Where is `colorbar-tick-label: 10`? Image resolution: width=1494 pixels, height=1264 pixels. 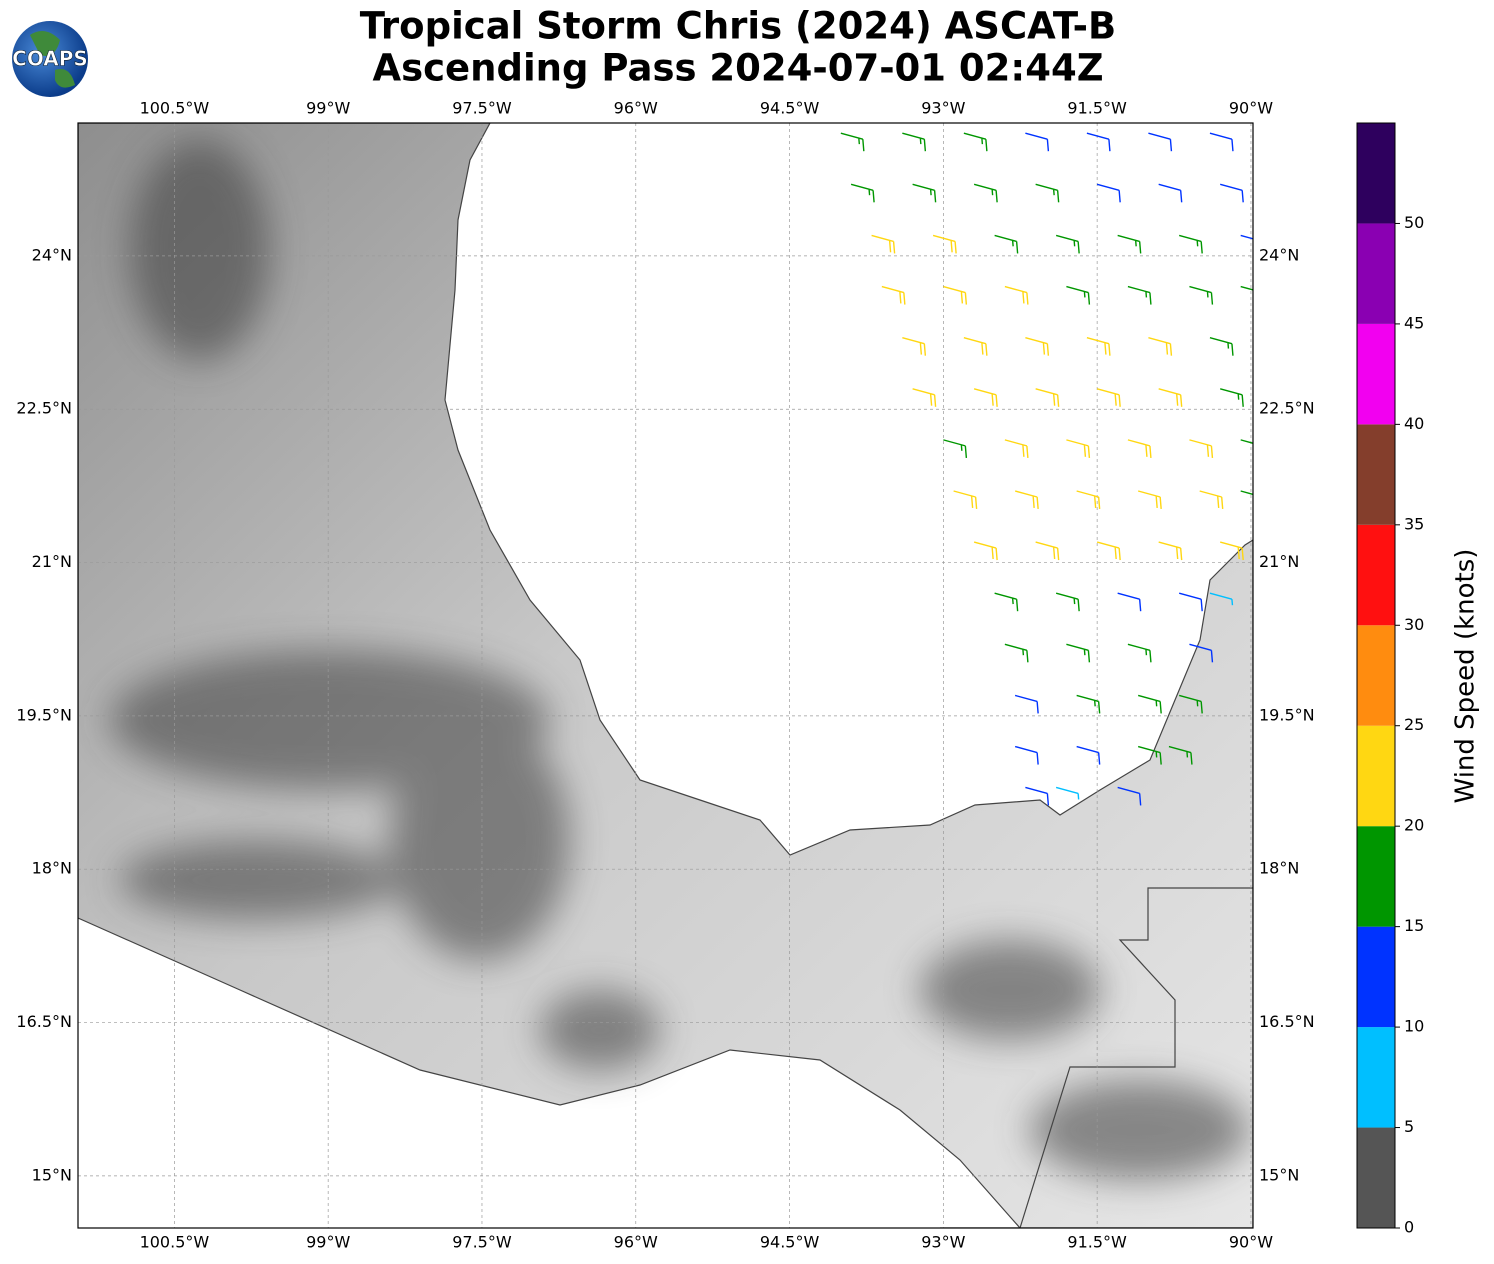 colorbar-tick-label: 10 is located at coordinates (1414, 1026).